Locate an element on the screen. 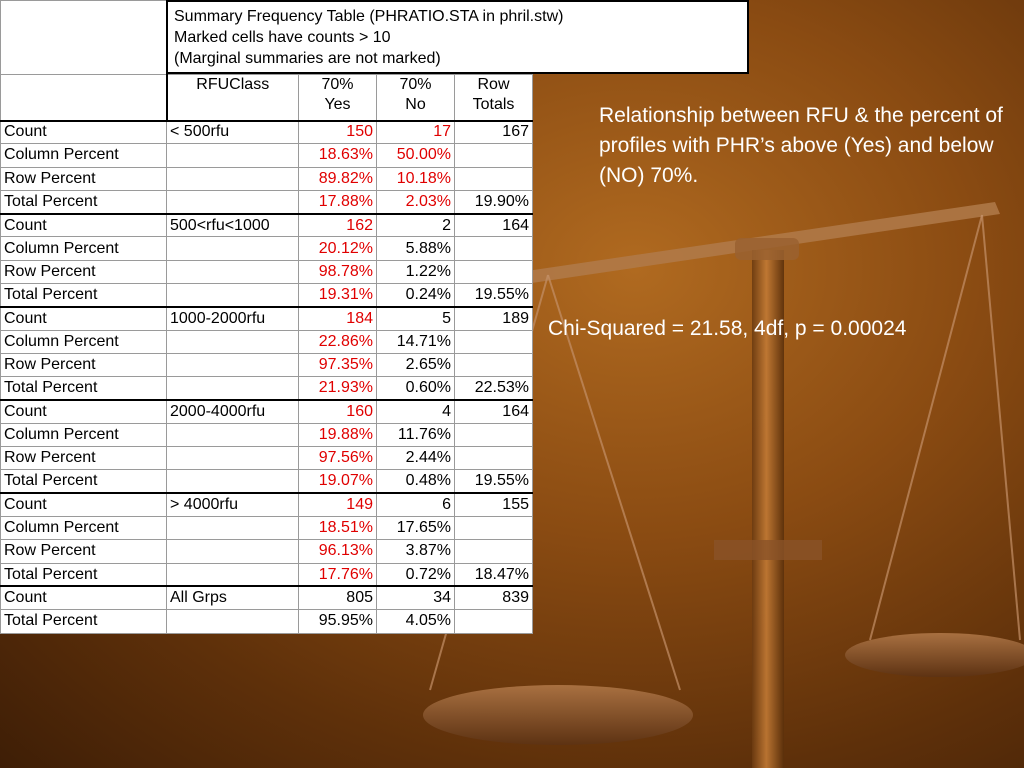 The image size is (1024, 768). no-value: 0.72% is located at coordinates (415, 574).